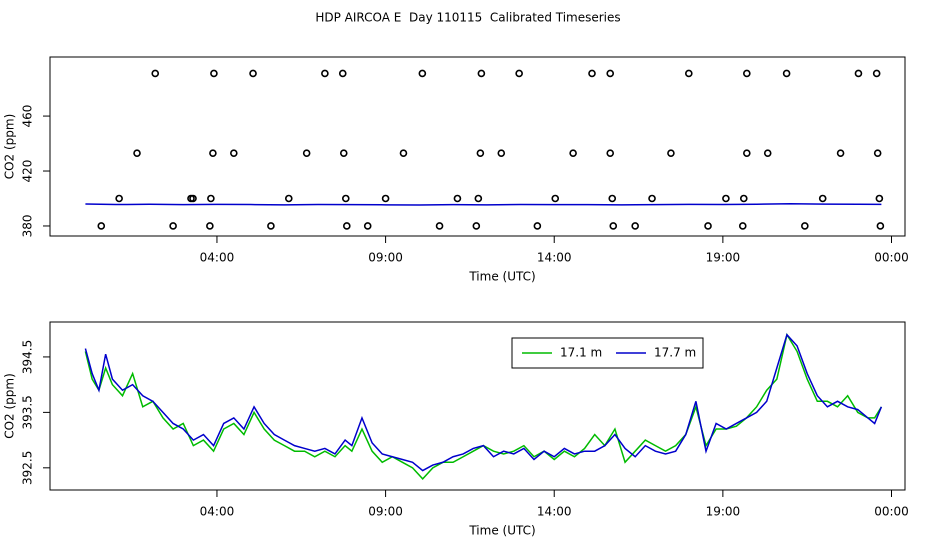 The height and width of the screenshot is (540, 936). I want to click on y-tick-label: 420, so click(28, 171).